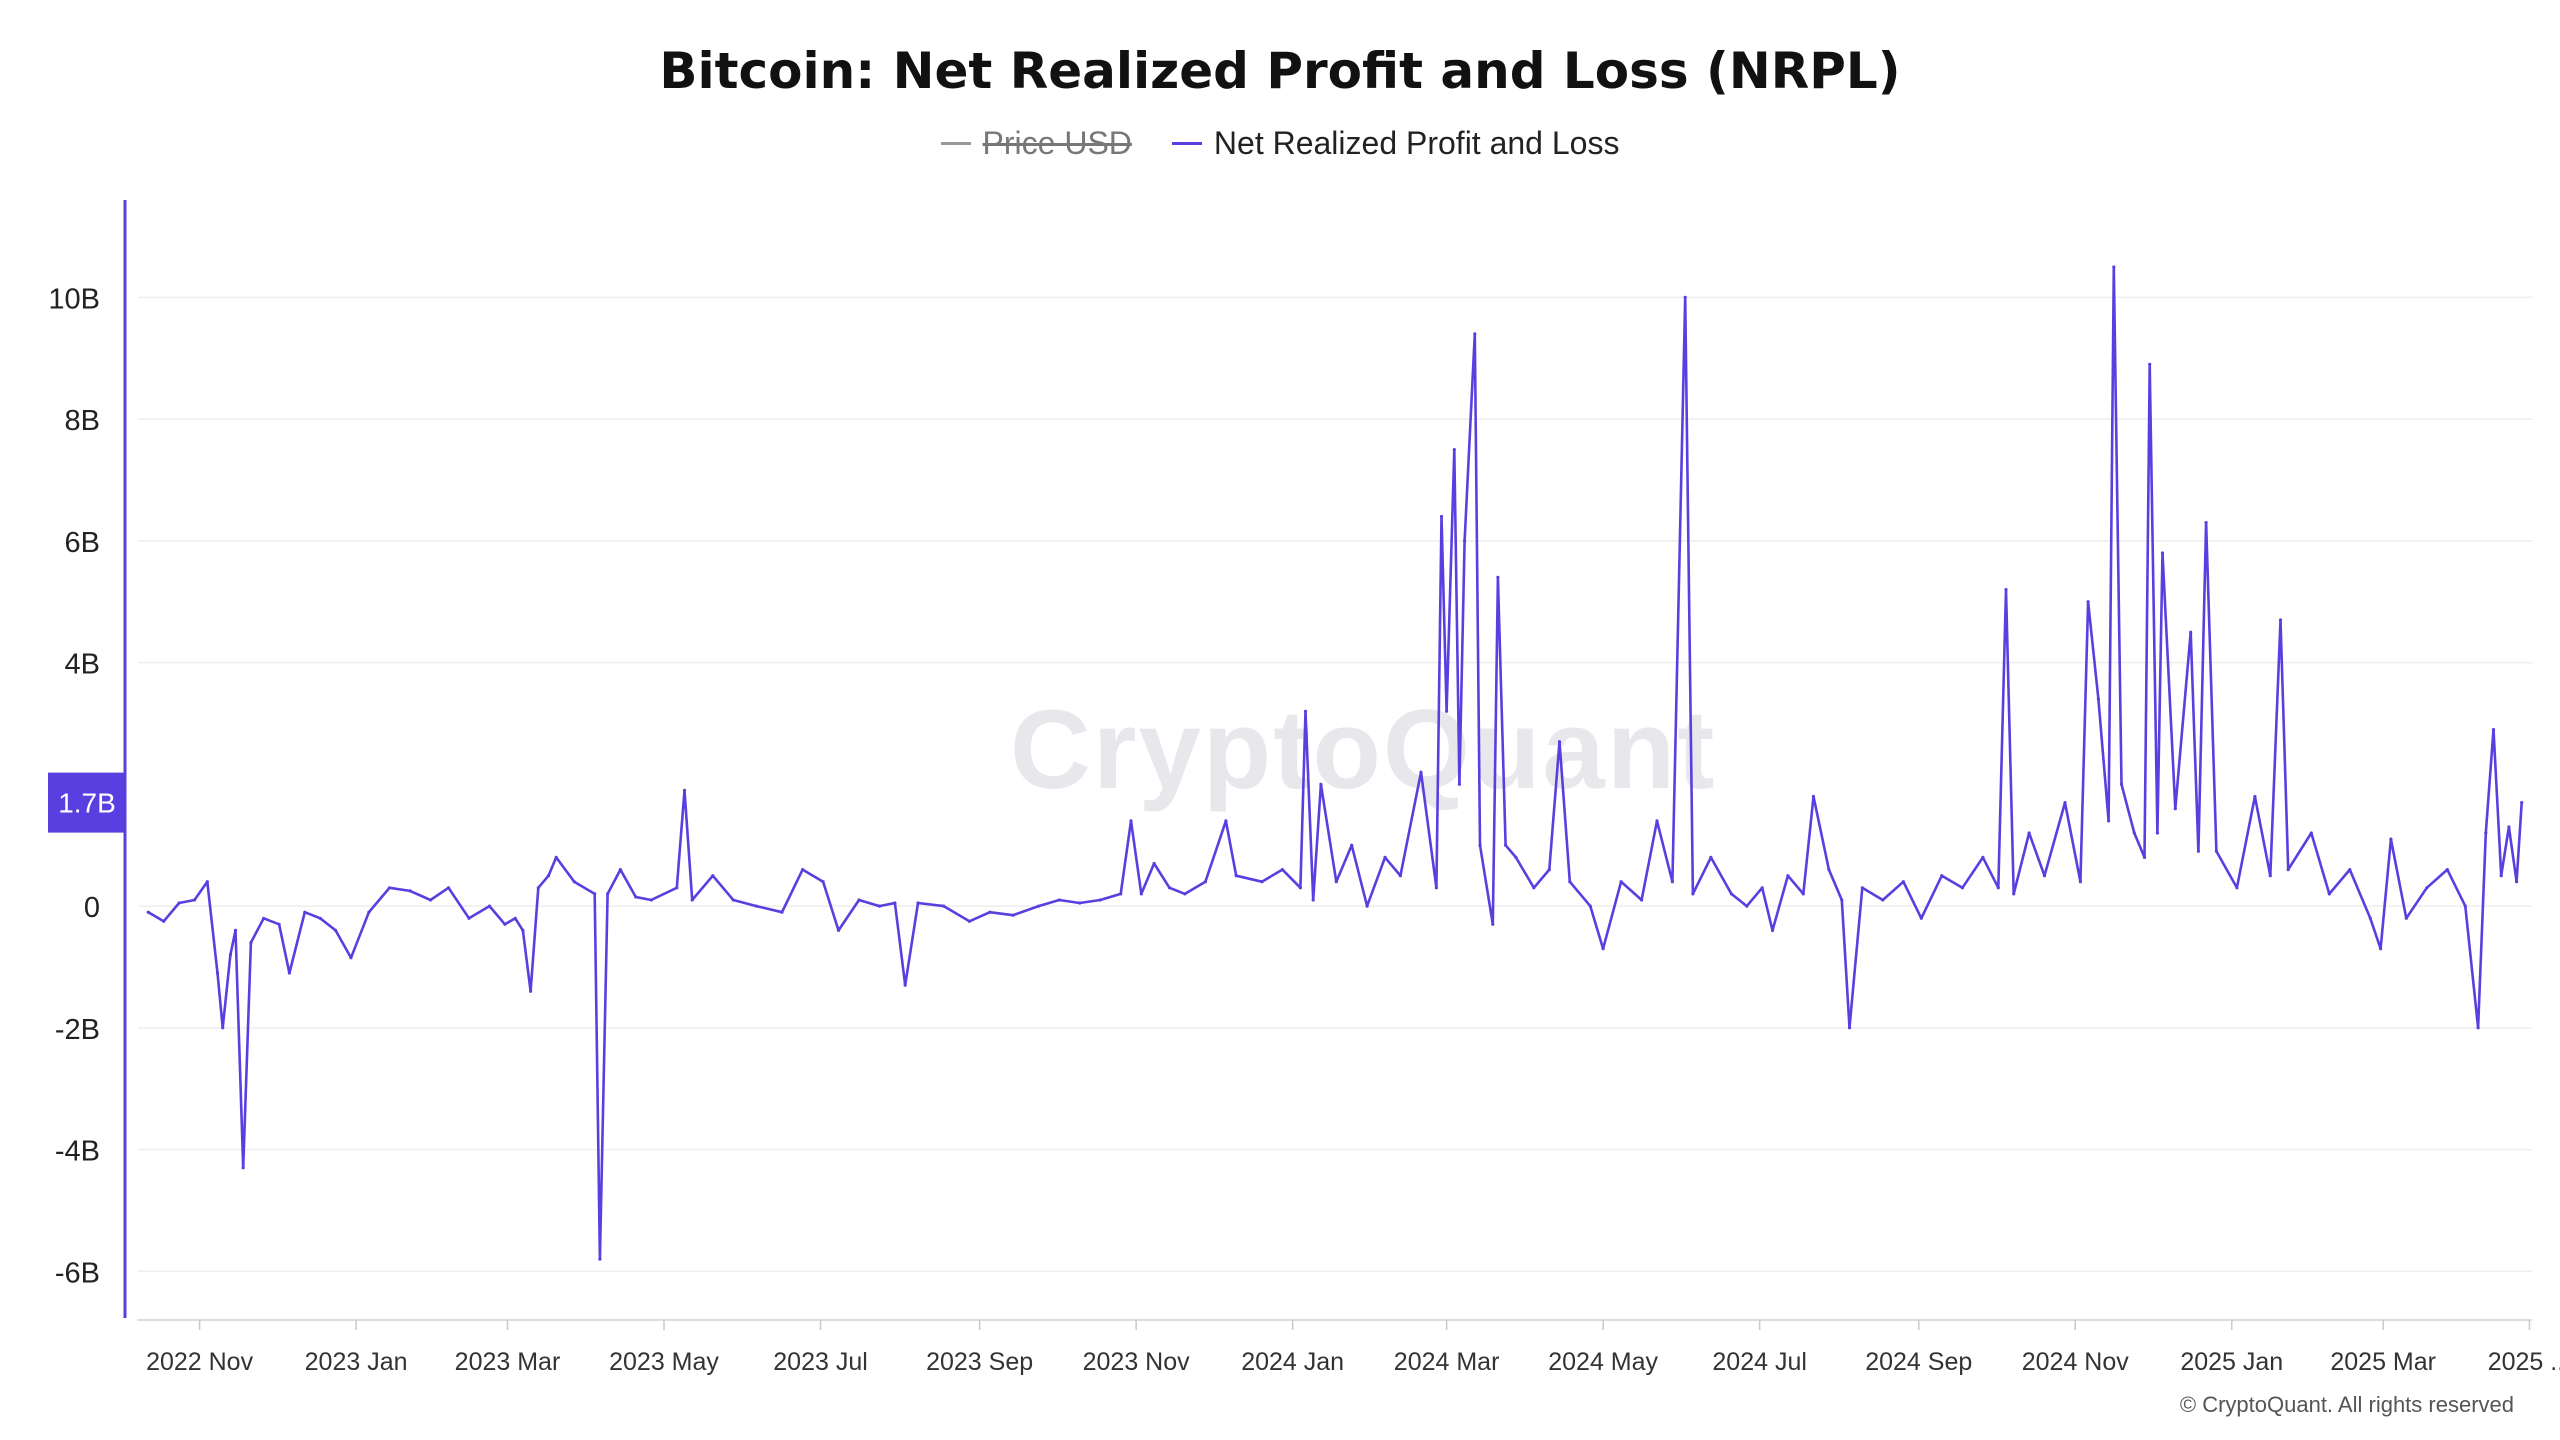  Describe the element at coordinates (87, 802) in the screenshot. I see `current-value-badge` at that location.